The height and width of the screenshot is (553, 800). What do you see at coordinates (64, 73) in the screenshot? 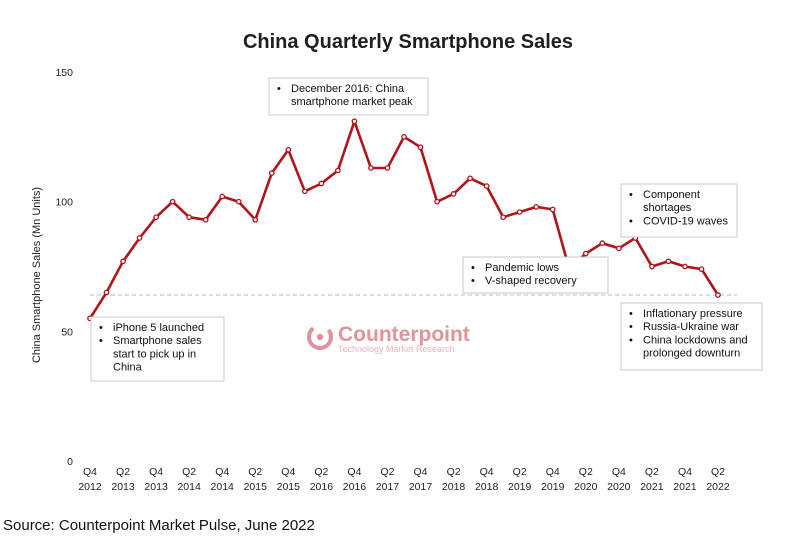
I see `y-tick-label: 150` at bounding box center [64, 73].